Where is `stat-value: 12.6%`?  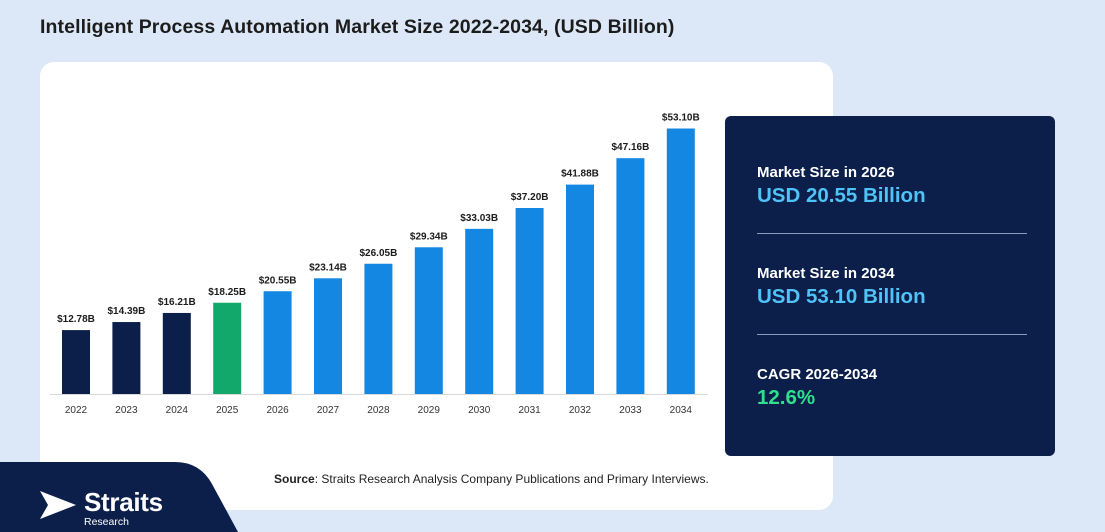 stat-value: 12.6% is located at coordinates (786, 397).